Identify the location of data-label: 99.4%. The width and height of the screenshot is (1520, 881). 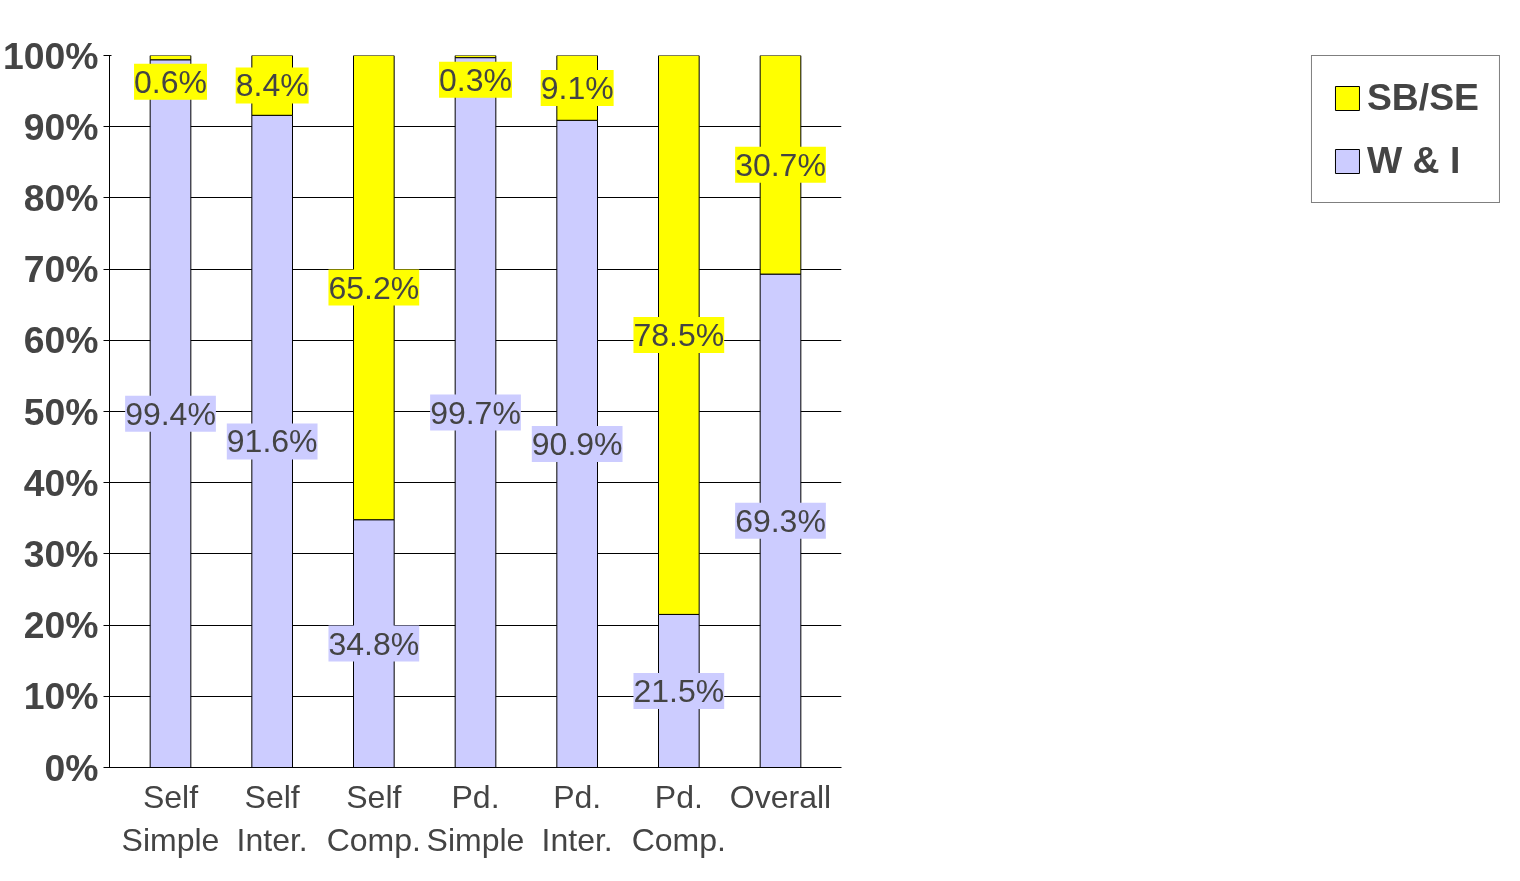
(170, 413).